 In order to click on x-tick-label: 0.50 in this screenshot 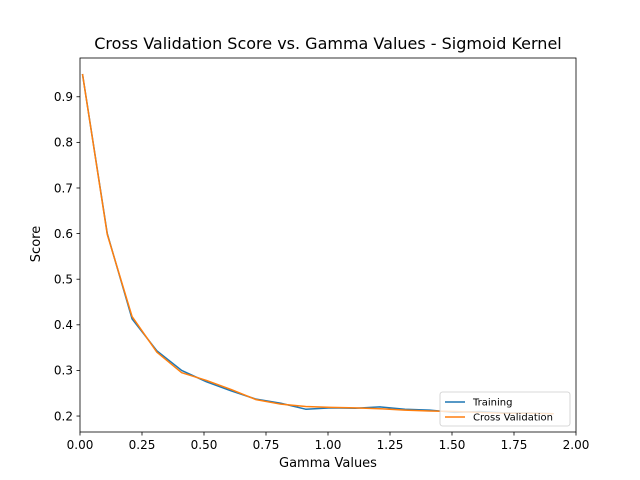, I will do `click(204, 445)`.